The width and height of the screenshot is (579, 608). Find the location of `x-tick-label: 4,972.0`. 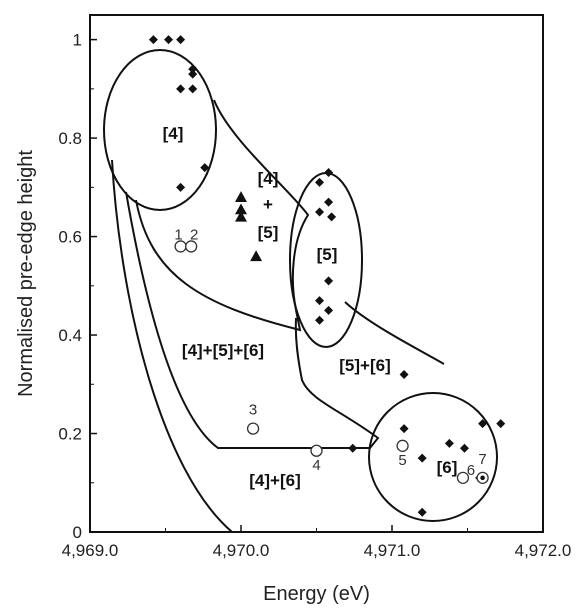

x-tick-label: 4,972.0 is located at coordinates (543, 550).